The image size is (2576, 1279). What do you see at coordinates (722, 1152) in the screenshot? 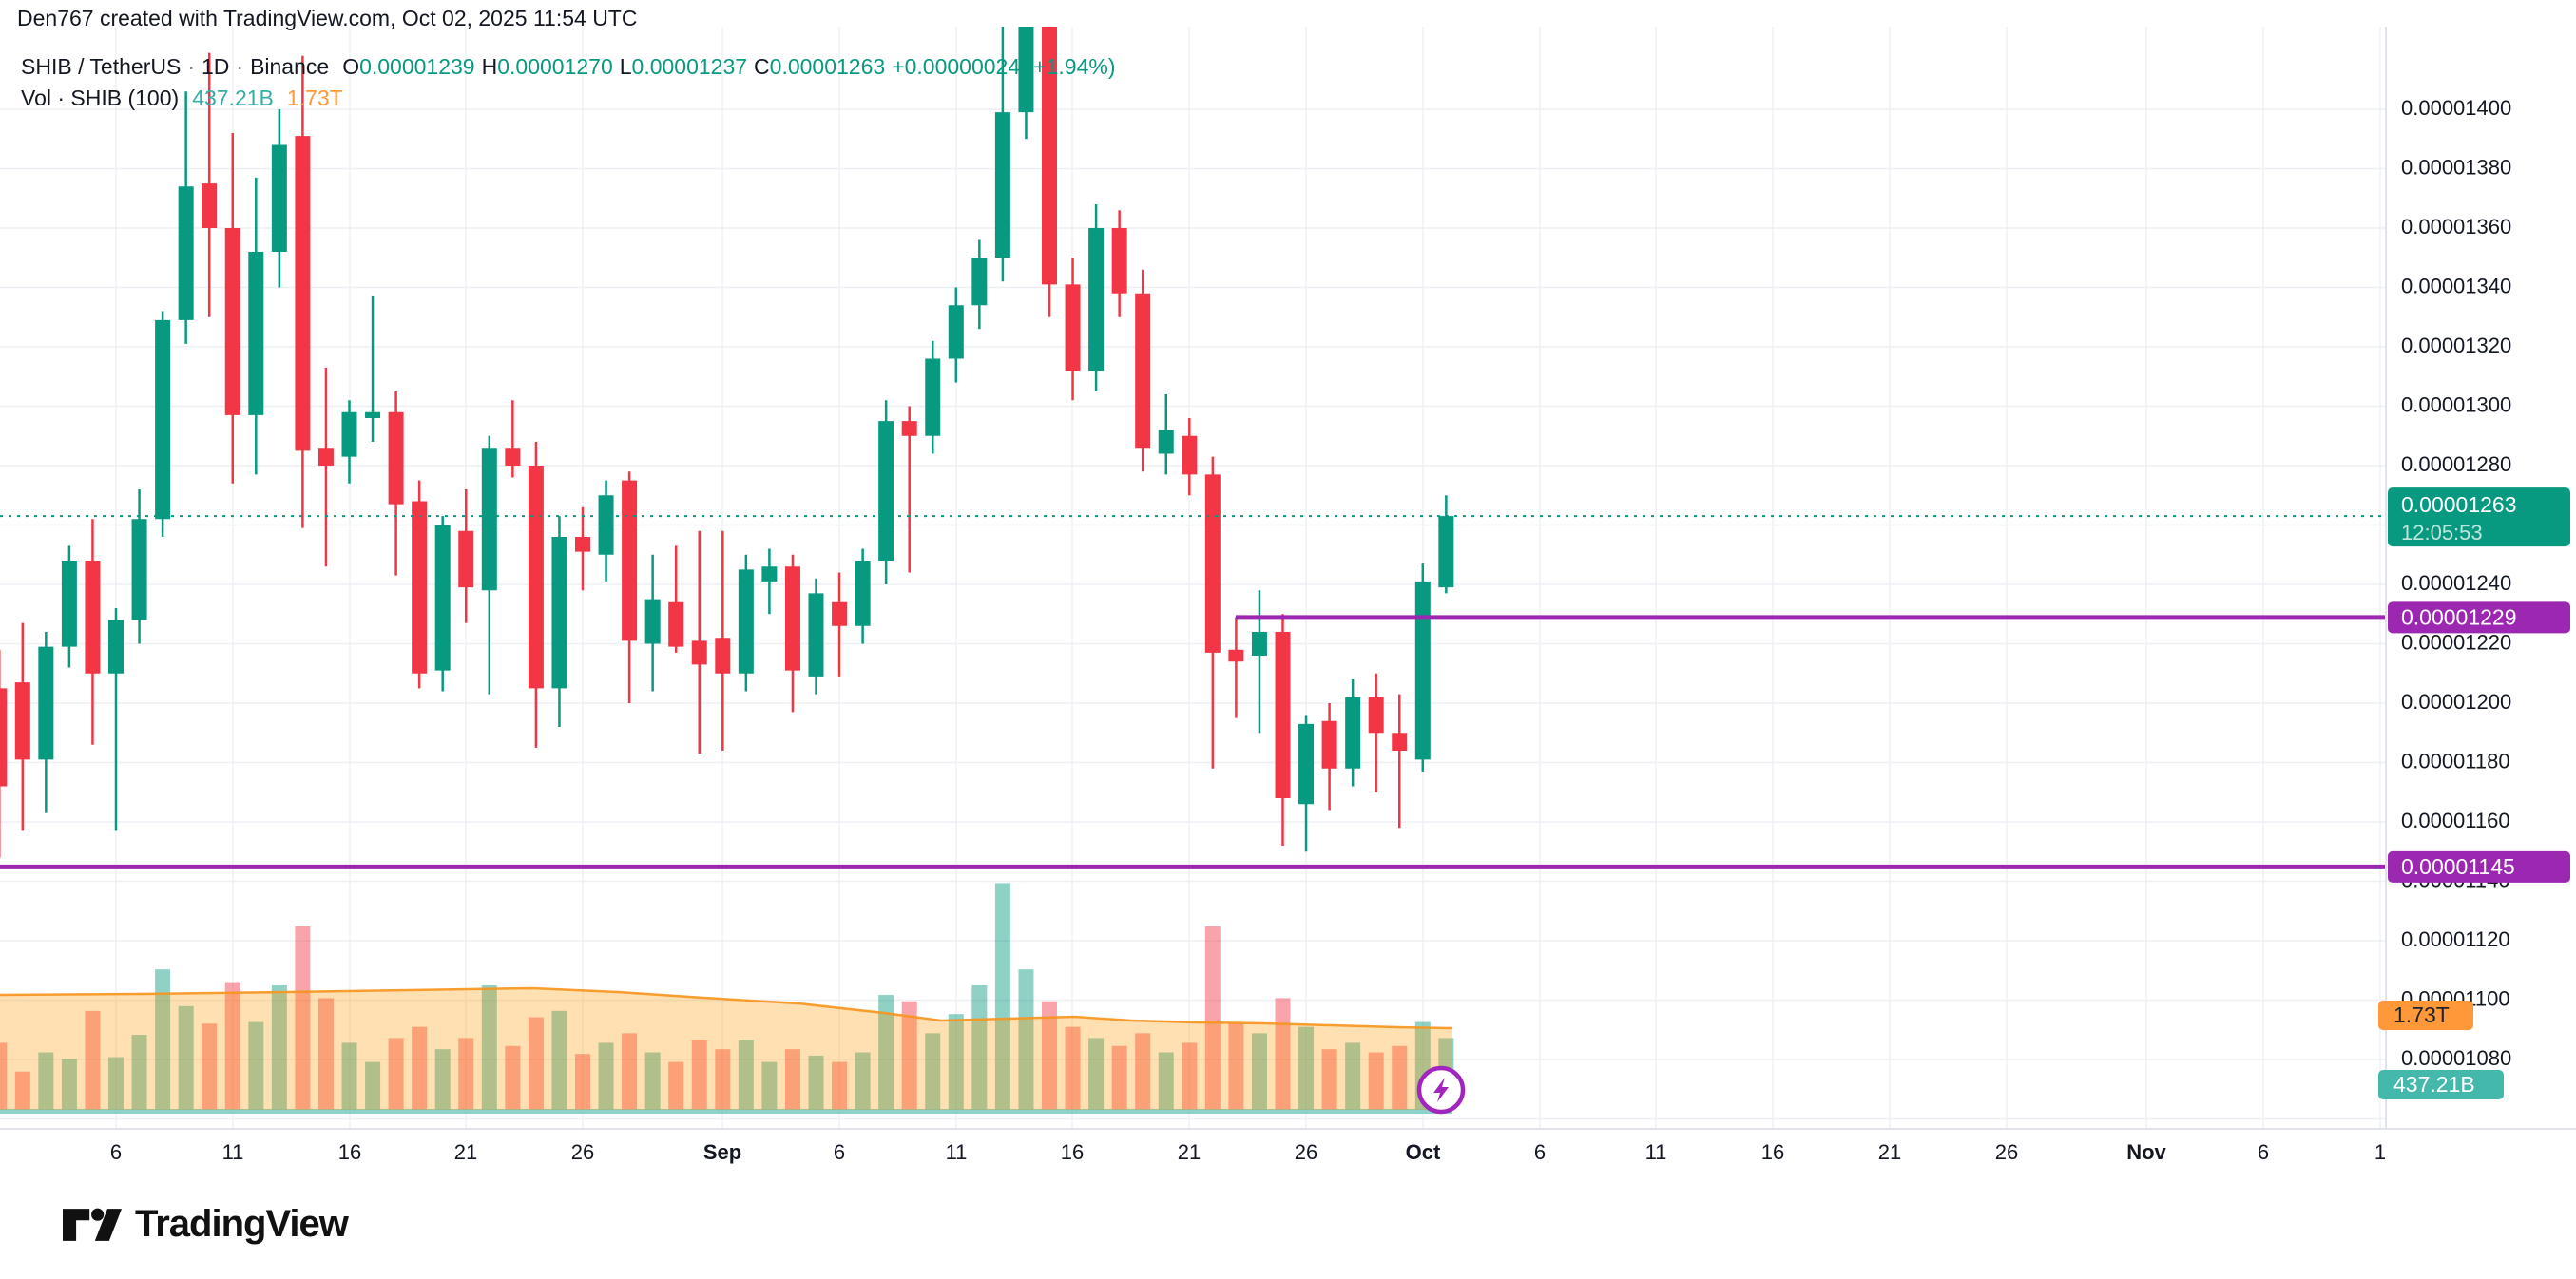
I see `time-tick-label: Sep` at bounding box center [722, 1152].